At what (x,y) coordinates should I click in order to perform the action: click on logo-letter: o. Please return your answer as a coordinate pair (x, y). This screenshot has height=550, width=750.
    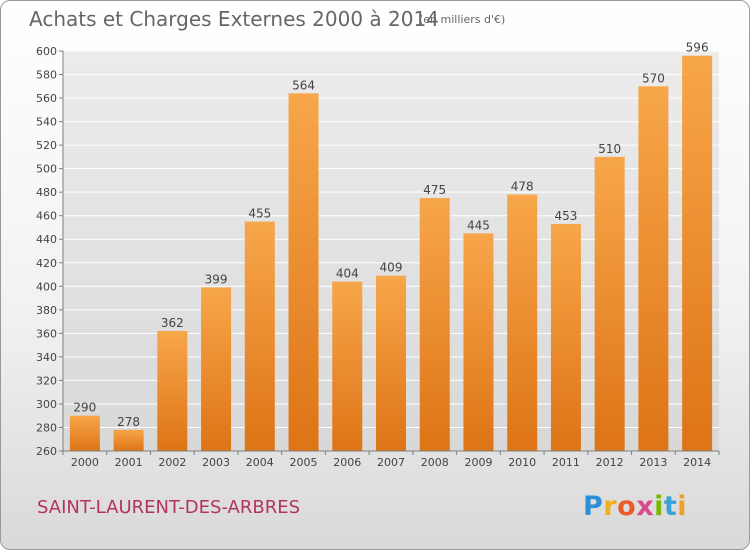
    Looking at the image, I should click on (627, 506).